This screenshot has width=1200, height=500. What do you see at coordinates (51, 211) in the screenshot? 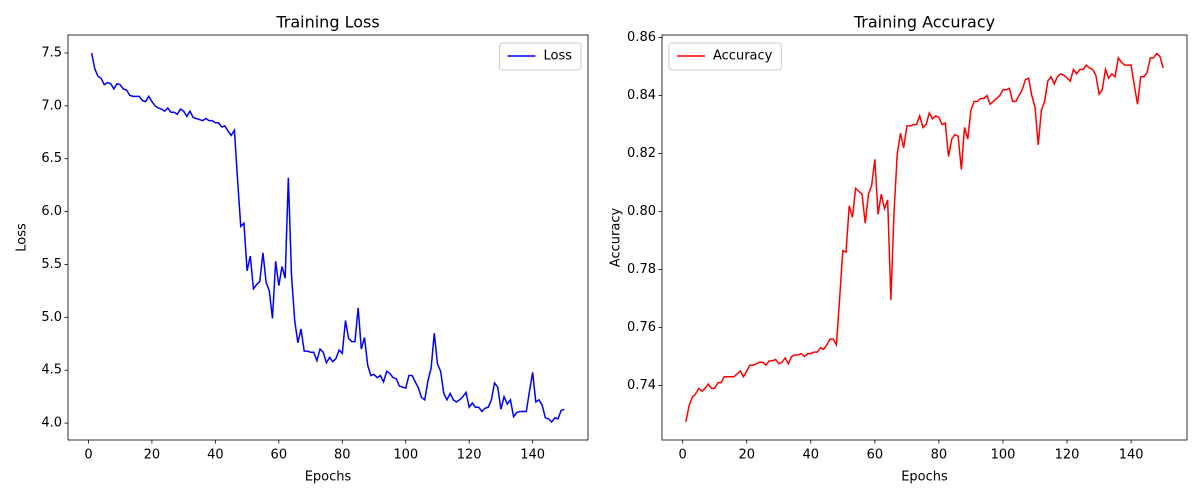
I see `y-tick-label: 6.0` at bounding box center [51, 211].